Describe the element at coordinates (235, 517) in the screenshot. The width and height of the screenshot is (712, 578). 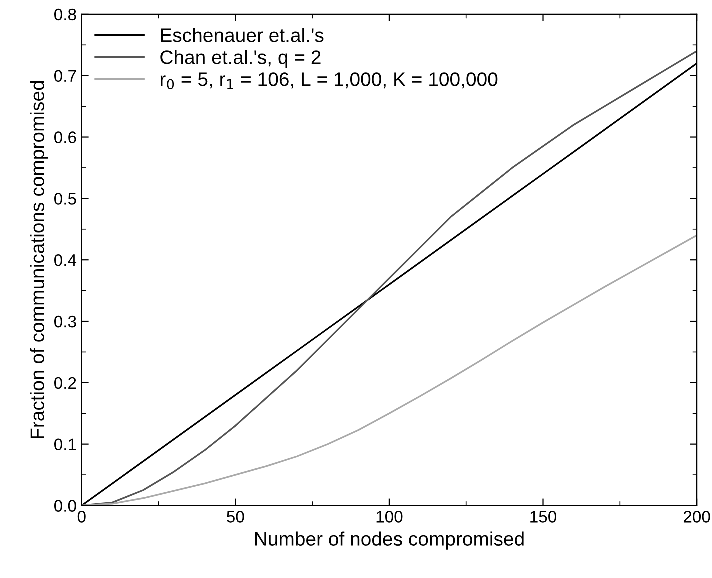
I see `x-tick-label: 50` at that location.